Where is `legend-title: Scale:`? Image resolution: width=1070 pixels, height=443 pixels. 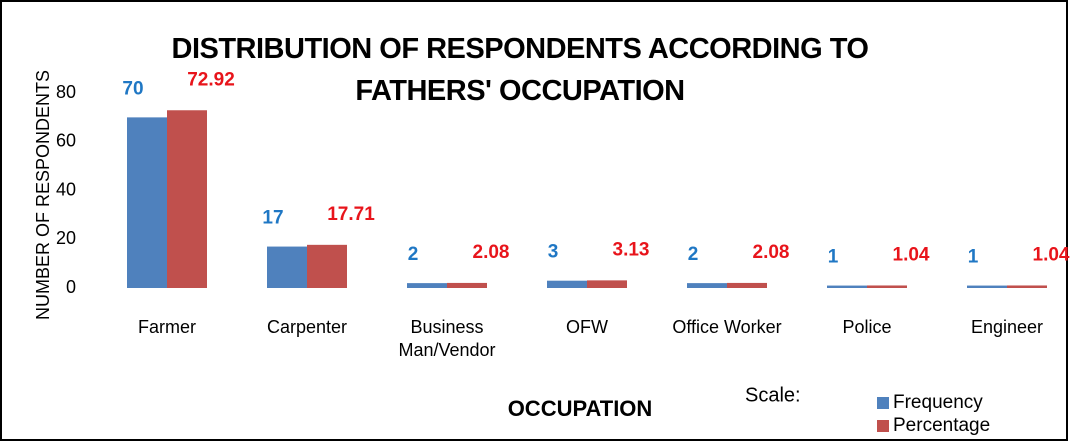
legend-title: Scale: is located at coordinates (773, 395).